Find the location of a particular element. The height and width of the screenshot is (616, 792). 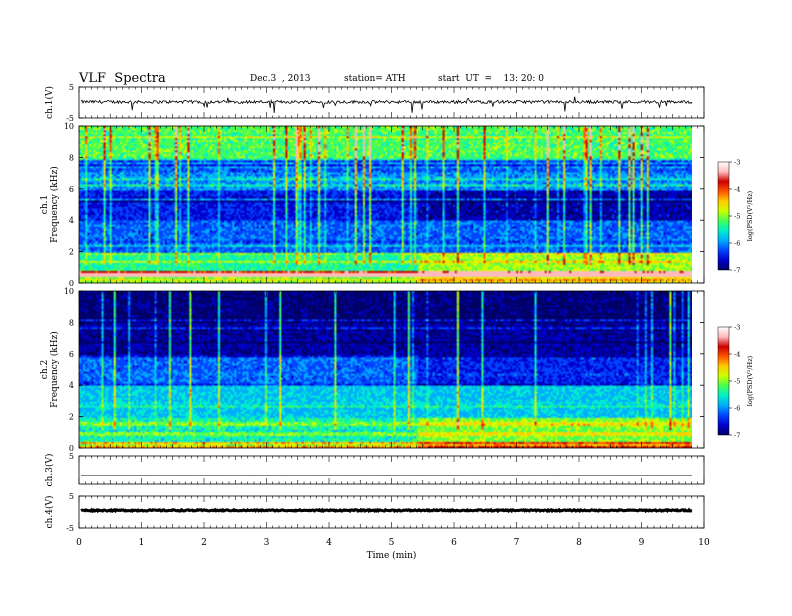

x-tick-label: 7 is located at coordinates (517, 543).